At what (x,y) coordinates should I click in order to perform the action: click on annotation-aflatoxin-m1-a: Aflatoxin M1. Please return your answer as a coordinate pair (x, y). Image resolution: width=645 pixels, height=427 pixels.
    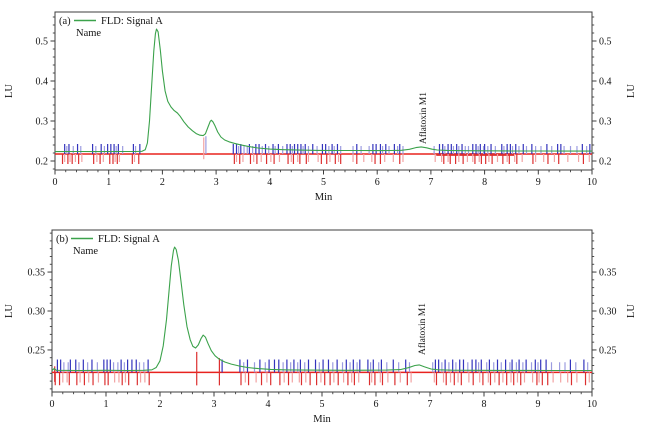
    Looking at the image, I should click on (423, 118).